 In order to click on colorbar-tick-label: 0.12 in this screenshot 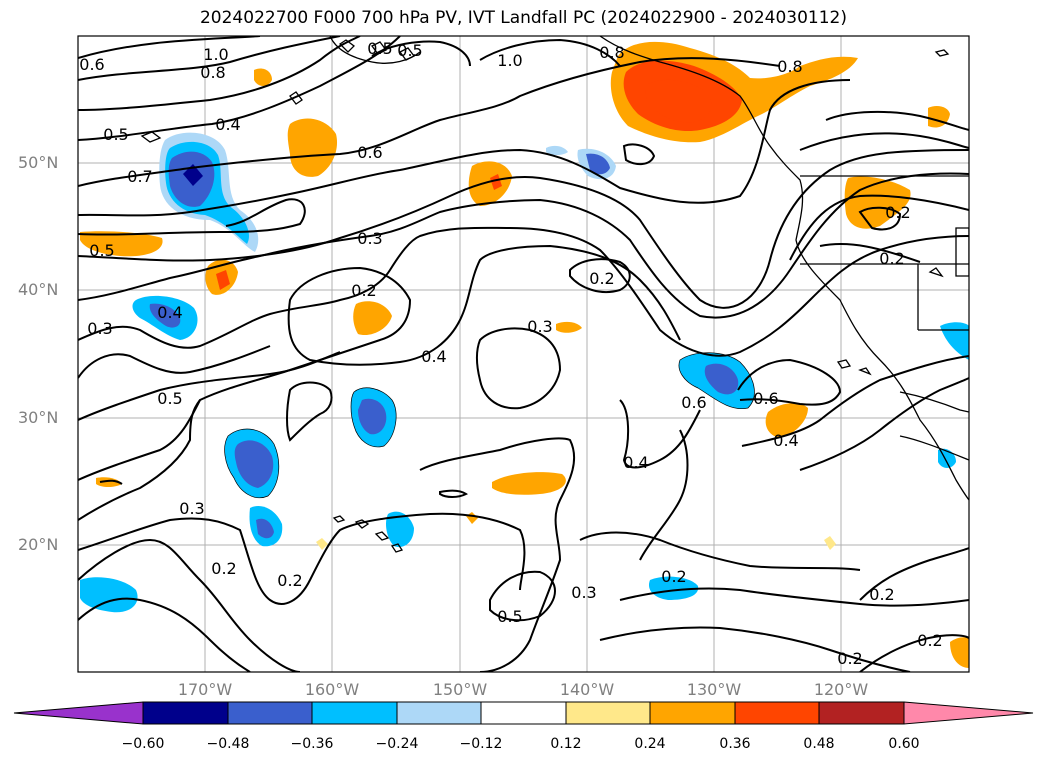, I will do `click(566, 744)`.